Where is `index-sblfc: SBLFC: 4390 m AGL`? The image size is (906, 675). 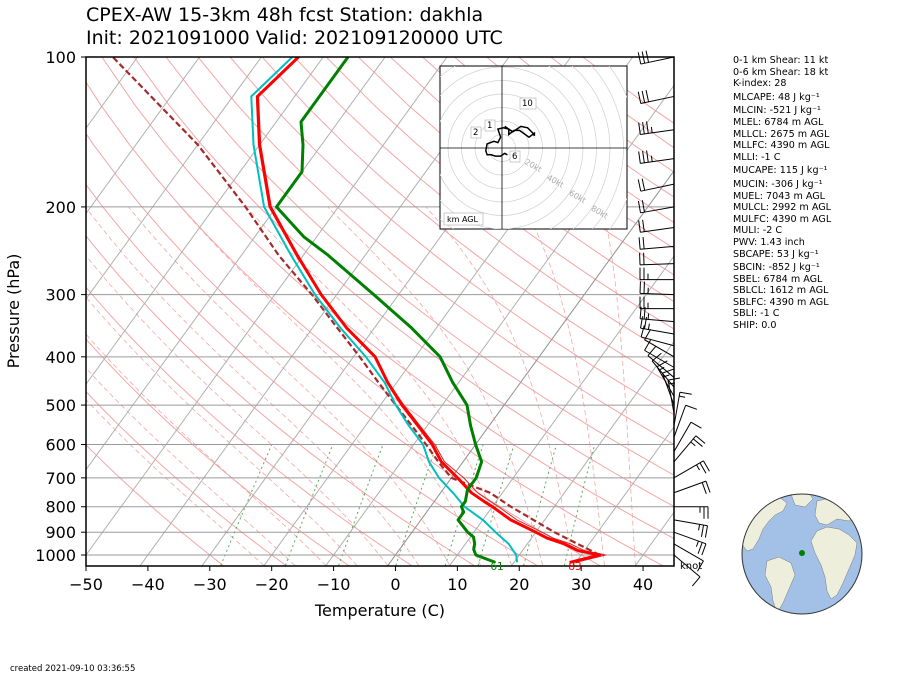 index-sblfc: SBLFC: 4390 m AGL is located at coordinates (781, 302).